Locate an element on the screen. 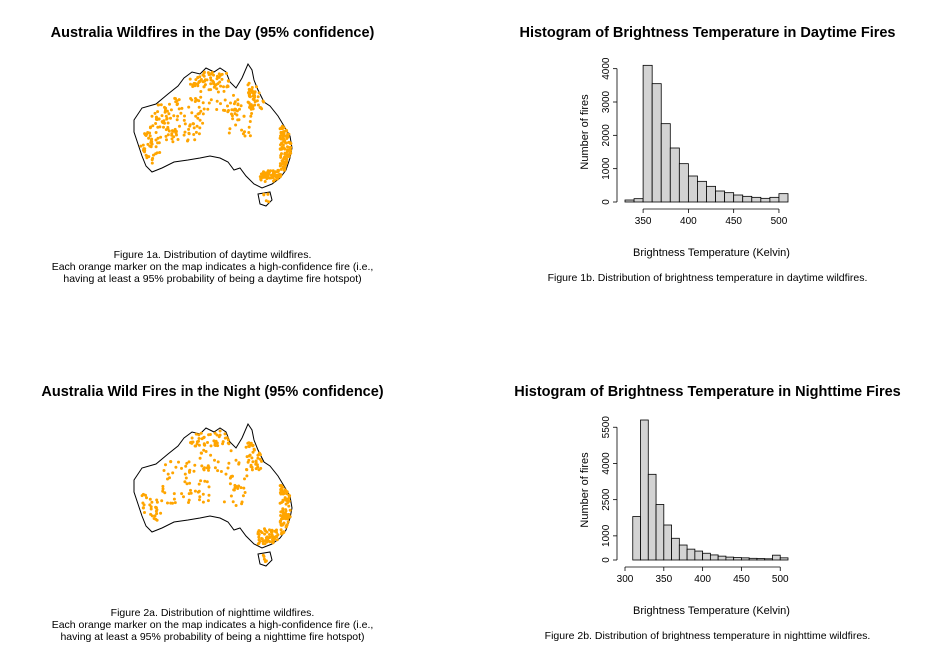 The height and width of the screenshot is (660, 936). map-day is located at coordinates (213, 134).